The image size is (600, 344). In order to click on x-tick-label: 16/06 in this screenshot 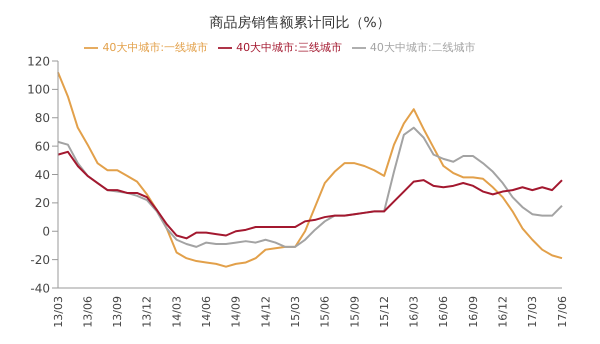, I will do `click(443, 312)`.